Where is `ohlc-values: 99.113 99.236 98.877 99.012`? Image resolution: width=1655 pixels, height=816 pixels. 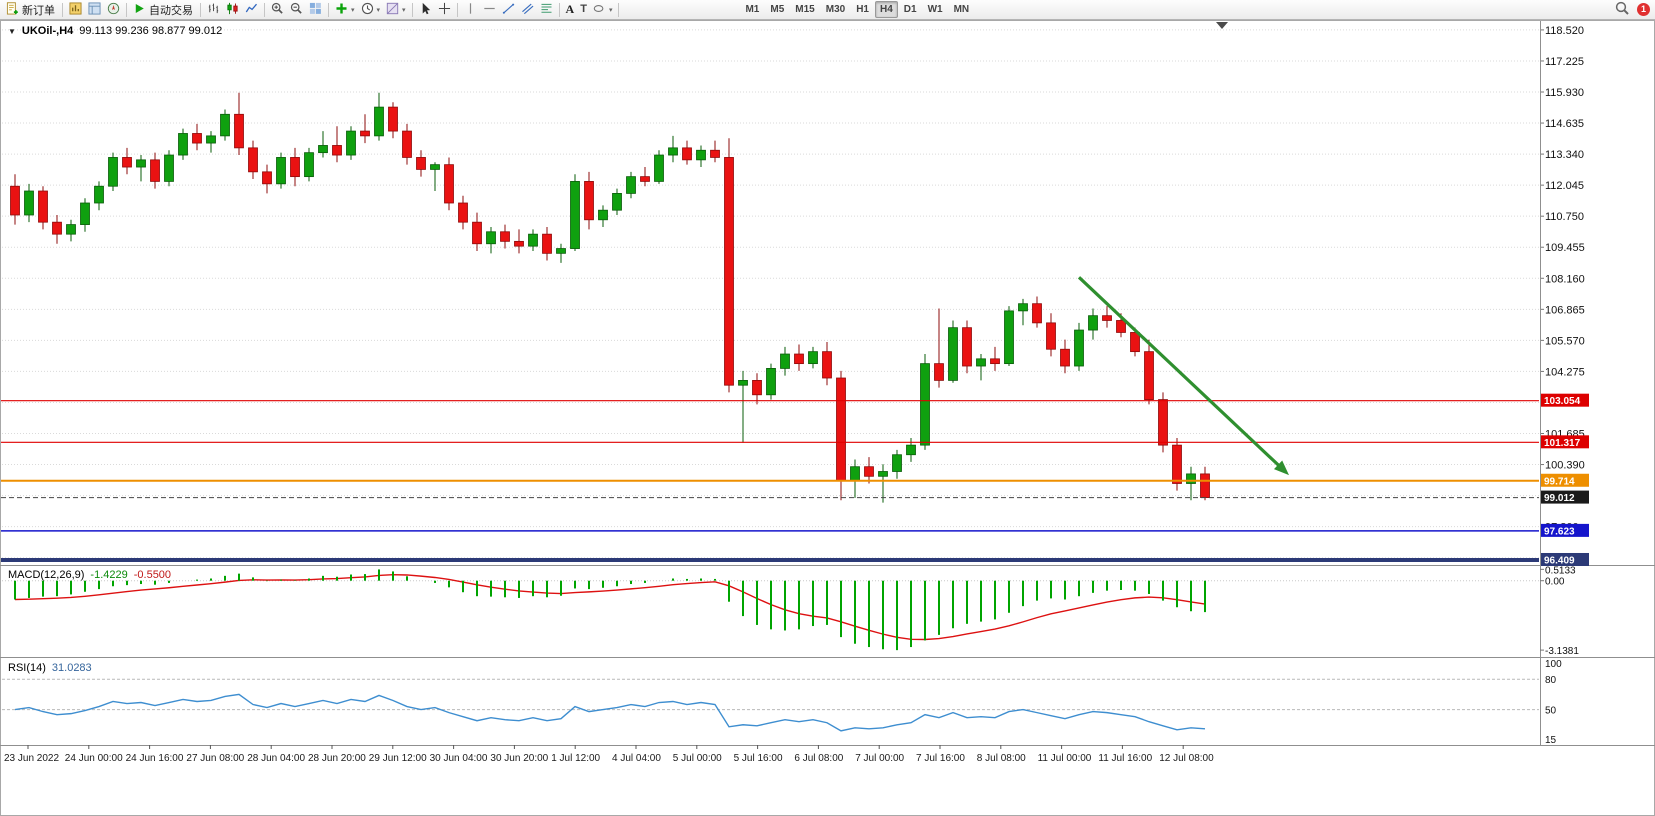
ohlc-values: 99.113 99.236 98.877 99.012 is located at coordinates (151, 31).